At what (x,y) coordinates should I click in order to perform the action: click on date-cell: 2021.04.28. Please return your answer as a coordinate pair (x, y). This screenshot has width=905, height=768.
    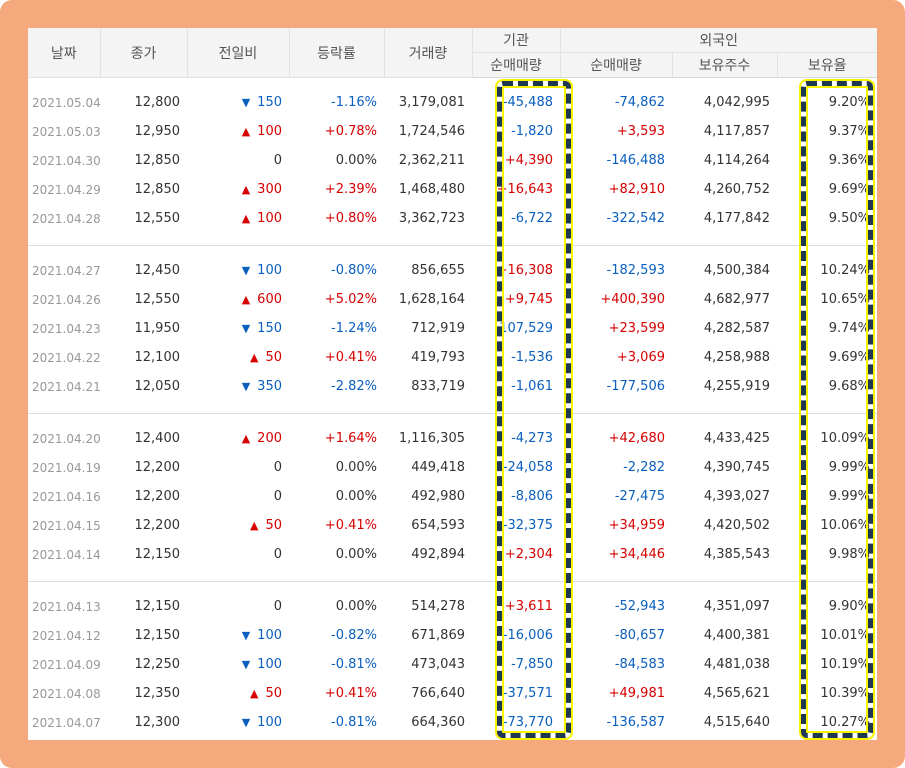
    Looking at the image, I should click on (66, 218).